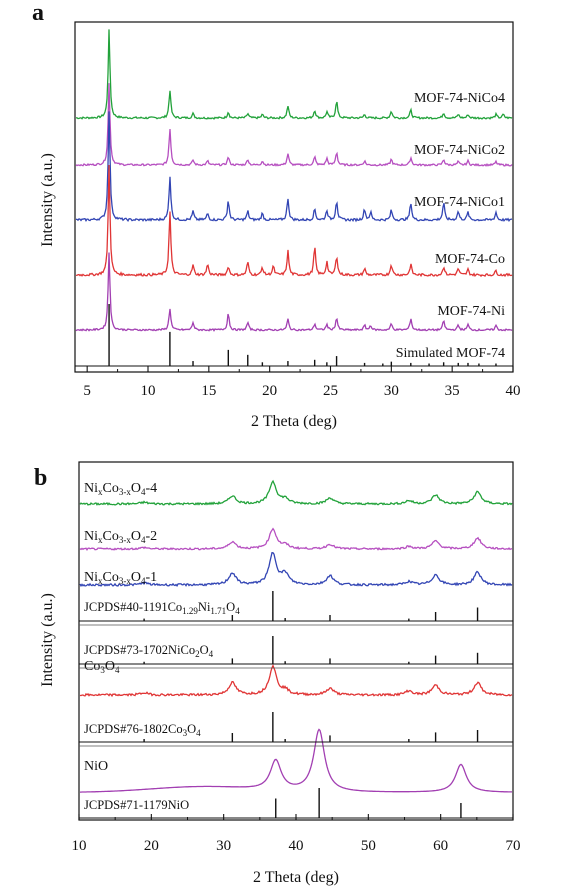  I want to click on panel-a-x-axis-title: 2 Theta (deg), so click(294, 421).